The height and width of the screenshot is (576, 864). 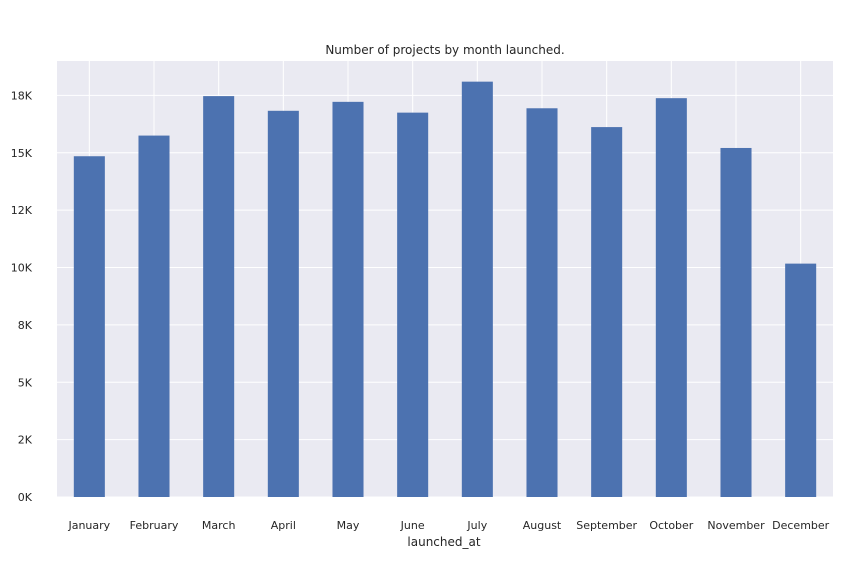 What do you see at coordinates (606, 525) in the screenshot?
I see `x-tick-label: September` at bounding box center [606, 525].